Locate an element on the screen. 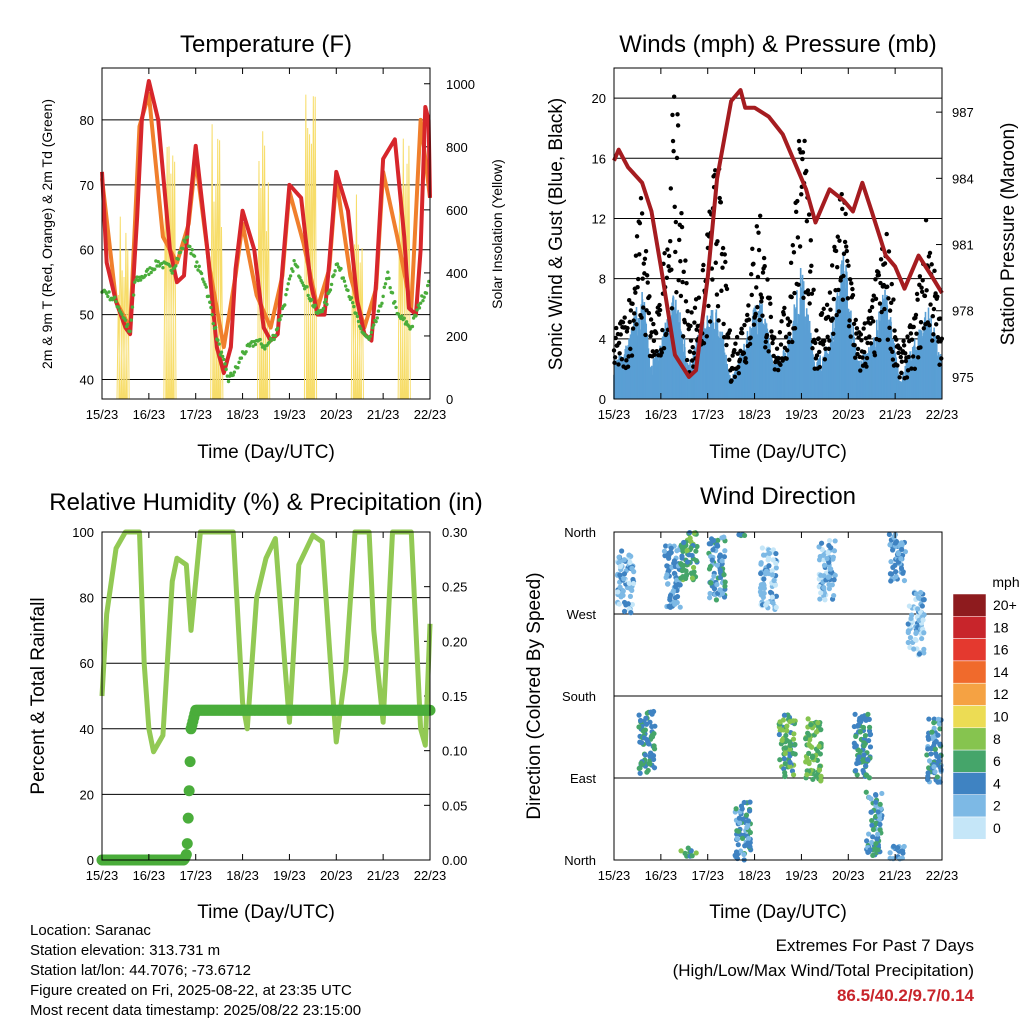 The width and height of the screenshot is (1024, 1024). humidity-ytick-label: 100 is located at coordinates (83, 532).